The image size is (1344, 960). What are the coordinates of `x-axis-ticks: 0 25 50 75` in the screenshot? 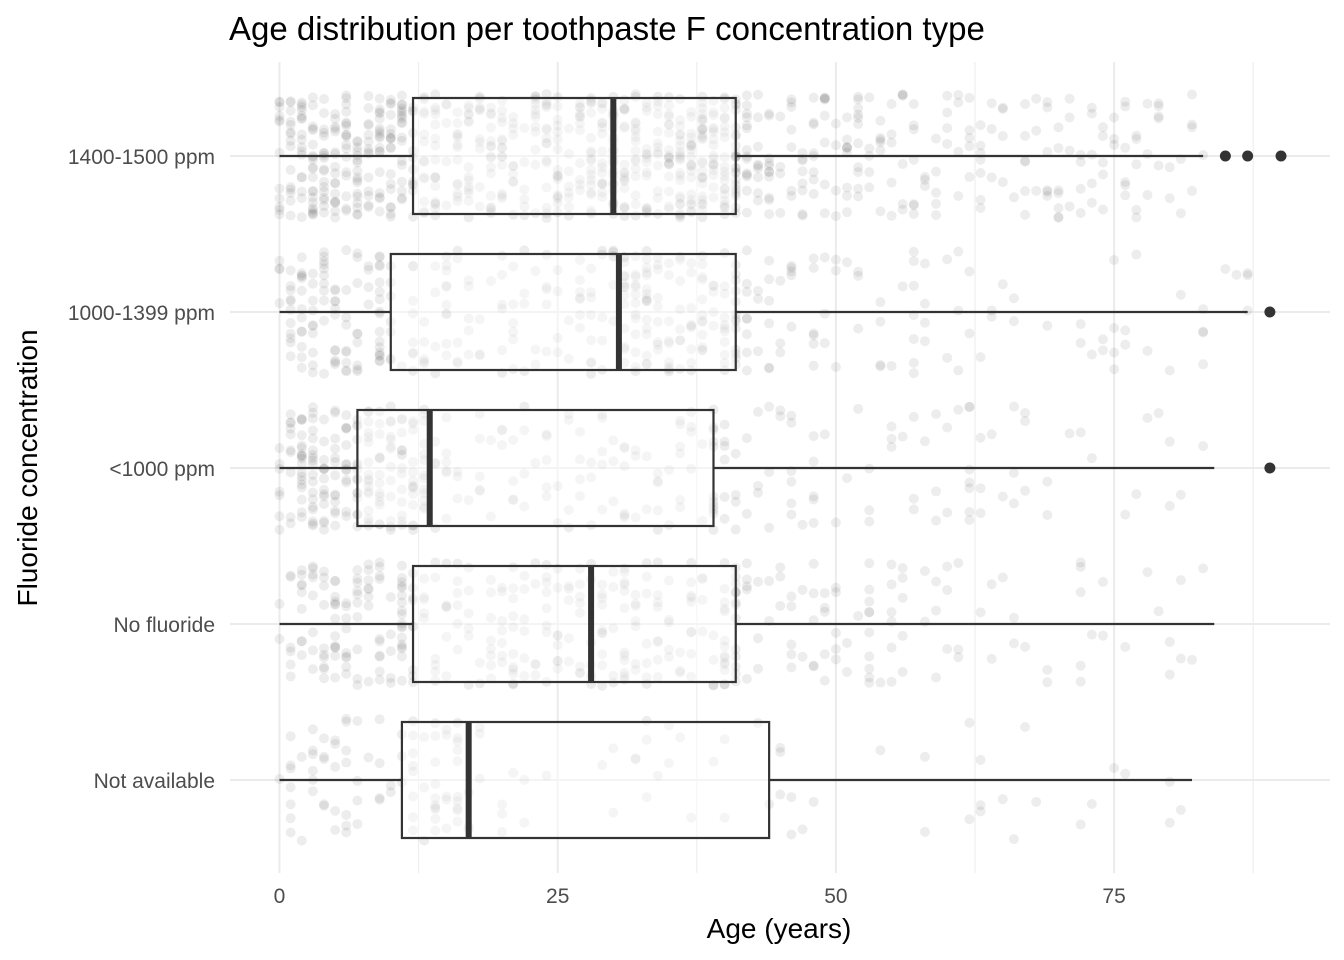 It's located at (700, 896).